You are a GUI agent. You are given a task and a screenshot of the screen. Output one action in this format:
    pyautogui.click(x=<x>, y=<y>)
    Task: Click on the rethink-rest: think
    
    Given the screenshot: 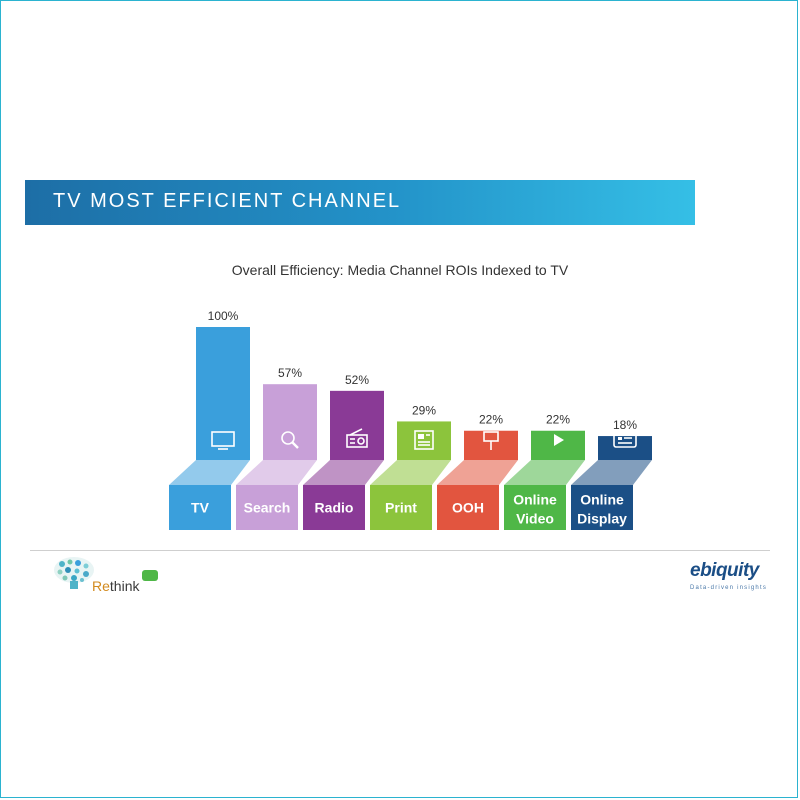 What is the action you would take?
    pyautogui.click(x=124, y=586)
    